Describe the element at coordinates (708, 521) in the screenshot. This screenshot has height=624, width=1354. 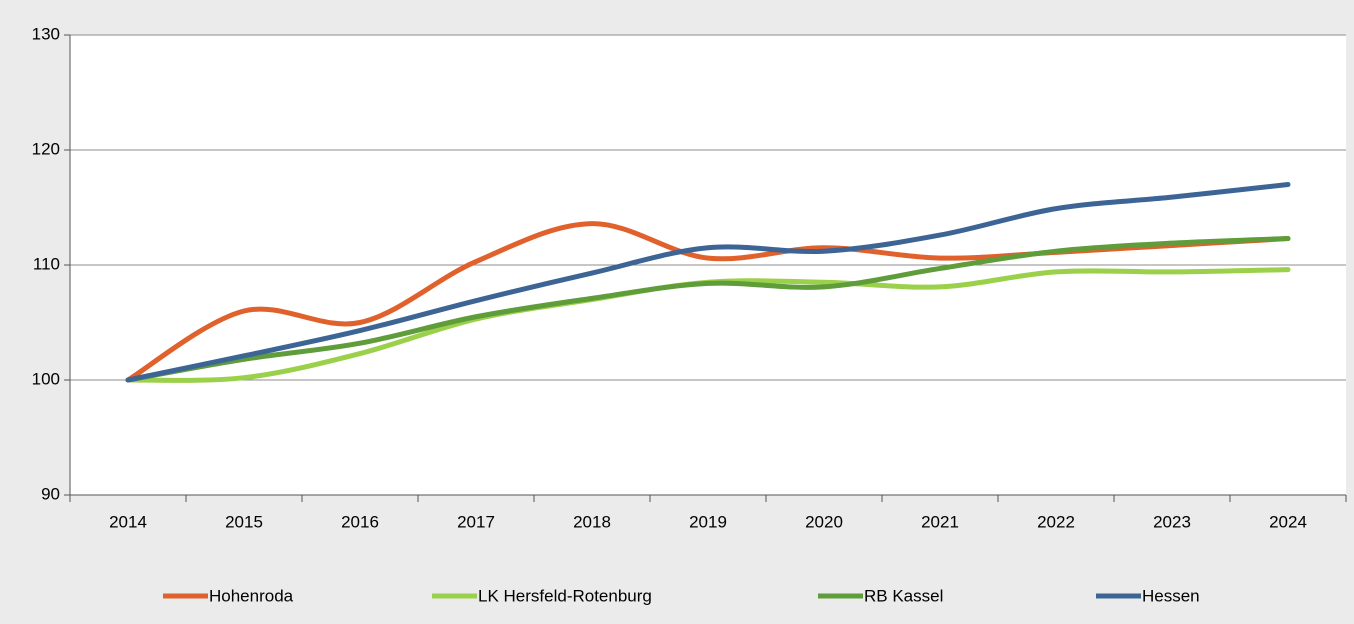
I see `x-tick-label: 2019` at that location.